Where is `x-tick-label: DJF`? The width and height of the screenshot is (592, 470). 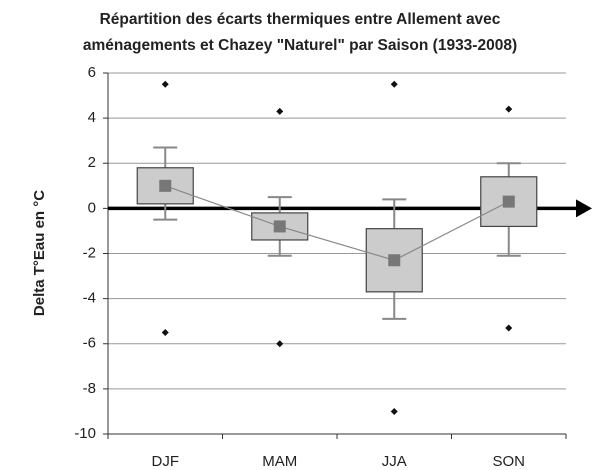
x-tick-label: DJF is located at coordinates (166, 461).